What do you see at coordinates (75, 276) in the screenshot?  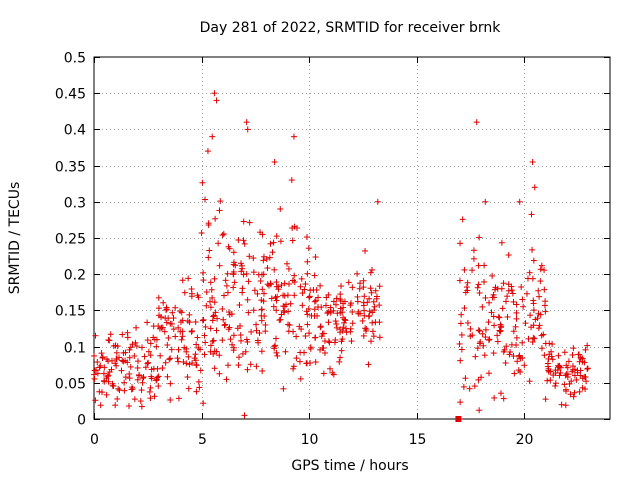 I see `y-tick-label: 0.2` at bounding box center [75, 276].